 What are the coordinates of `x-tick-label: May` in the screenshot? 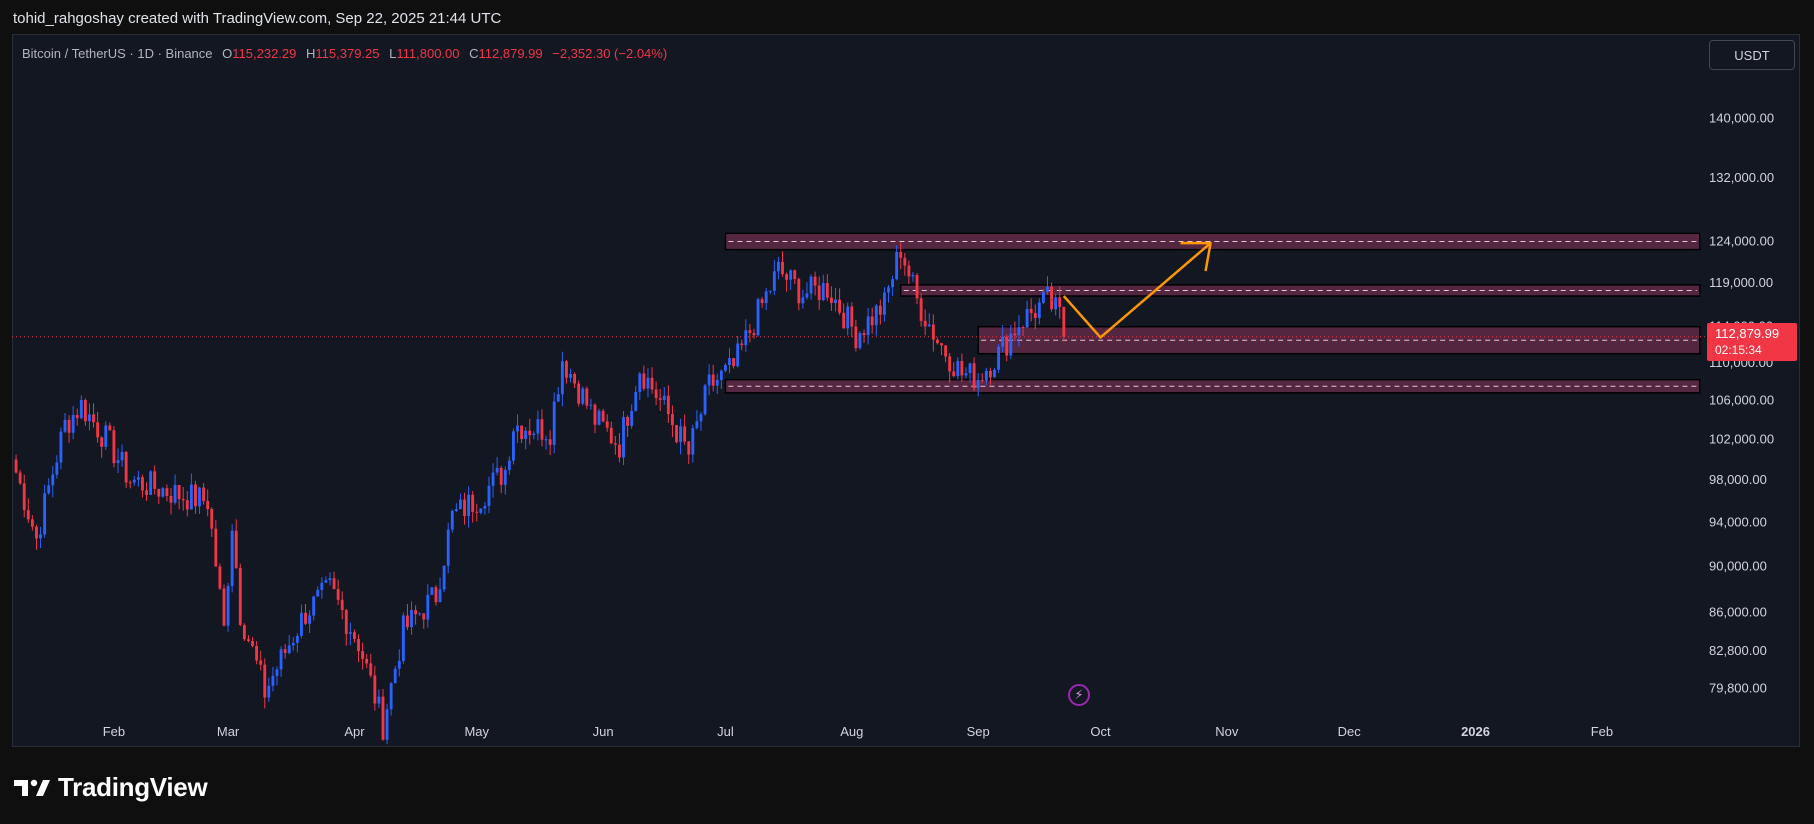 It's located at (476, 731).